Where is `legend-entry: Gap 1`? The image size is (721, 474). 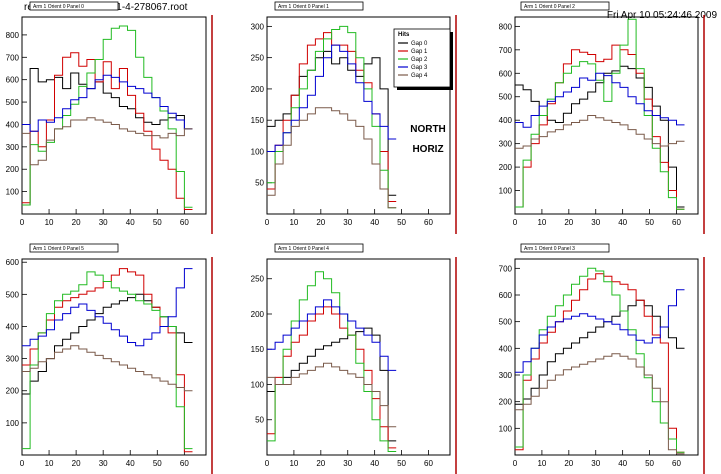
legend-entry: Gap 1 is located at coordinates (419, 52).